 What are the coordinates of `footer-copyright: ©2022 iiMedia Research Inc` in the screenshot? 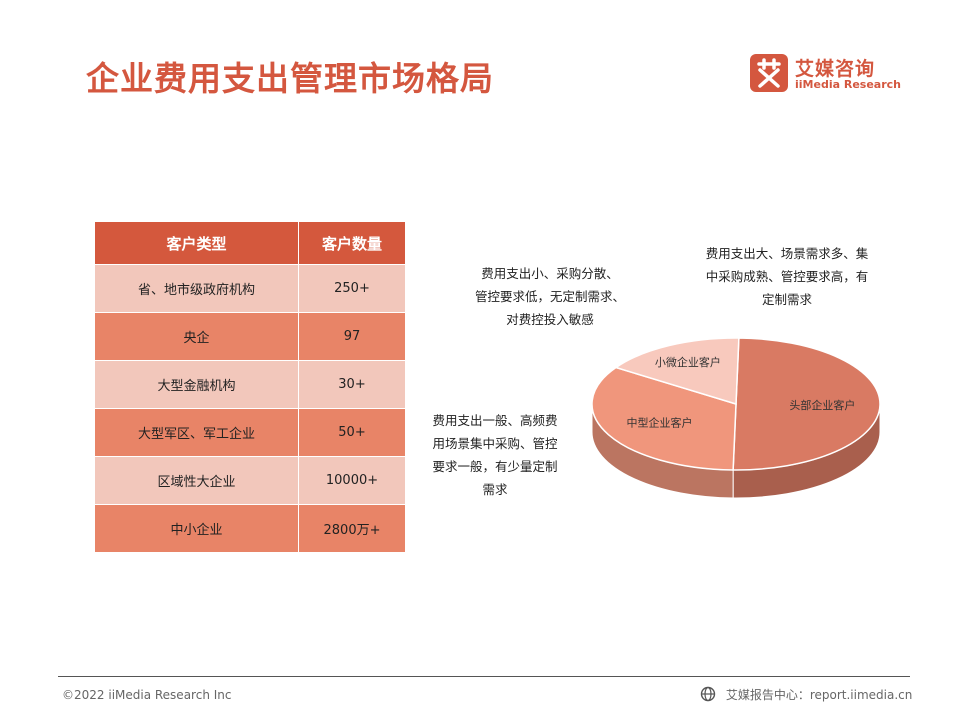 It's located at (147, 695).